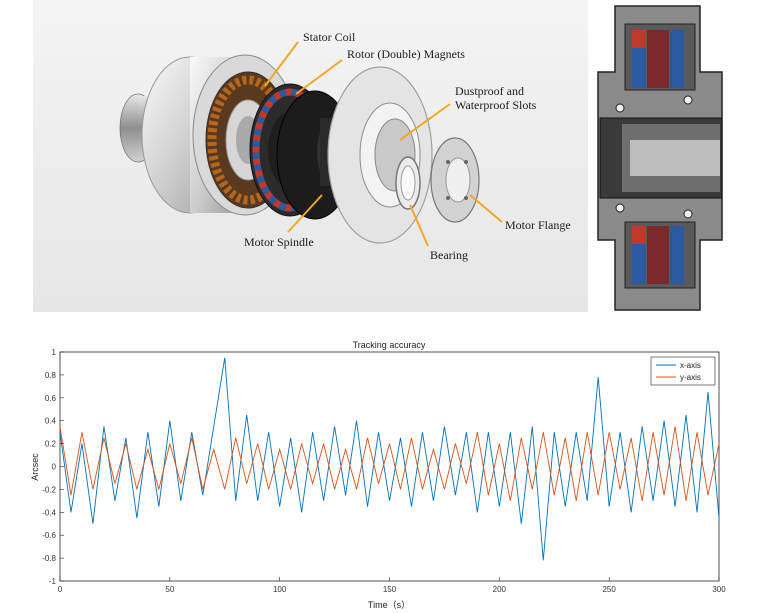  What do you see at coordinates (425, 122) in the screenshot?
I see `leader-slots` at bounding box center [425, 122].